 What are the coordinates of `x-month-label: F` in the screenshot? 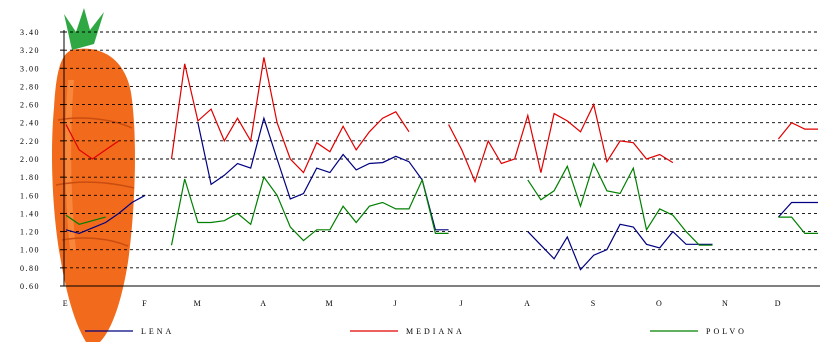 It's located at (145, 303).